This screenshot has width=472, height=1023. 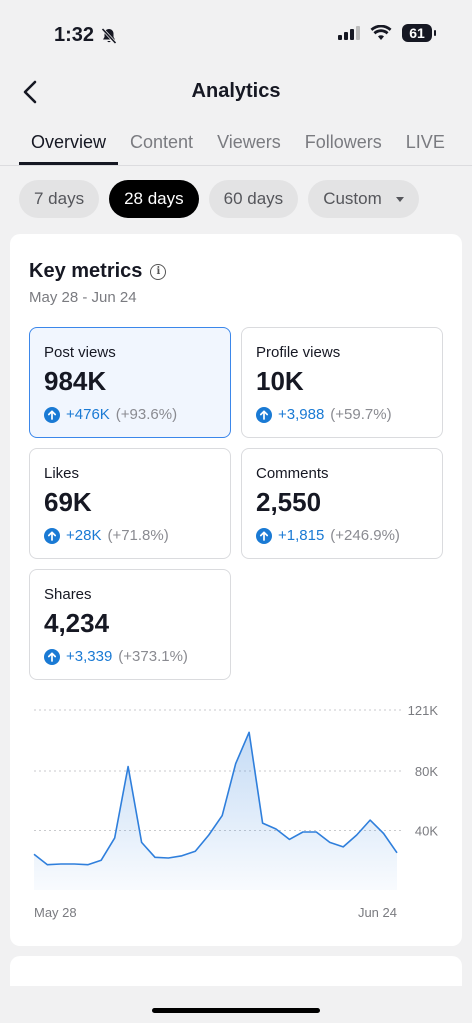 I want to click on chip-label: 60 days, so click(x=253, y=198).